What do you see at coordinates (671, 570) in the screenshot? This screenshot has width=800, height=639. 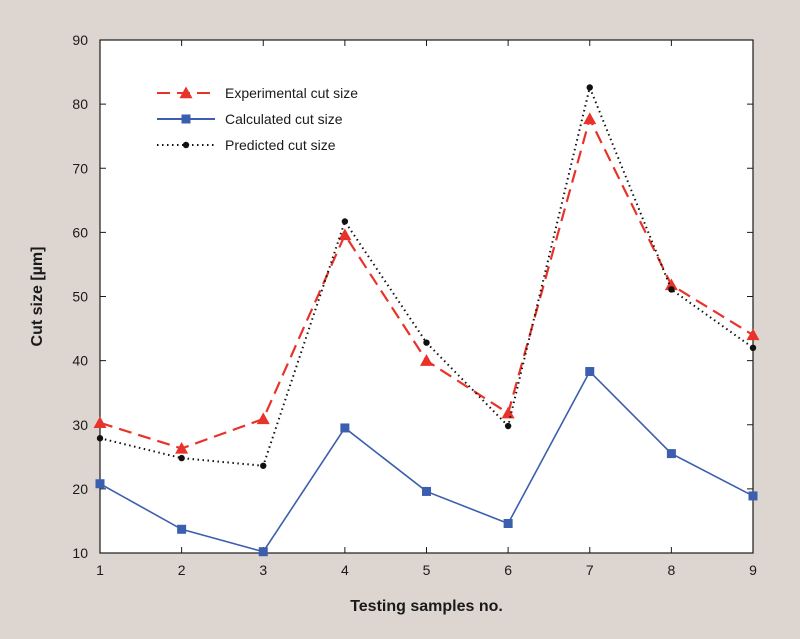 I see `x-tick-label: 8` at bounding box center [671, 570].